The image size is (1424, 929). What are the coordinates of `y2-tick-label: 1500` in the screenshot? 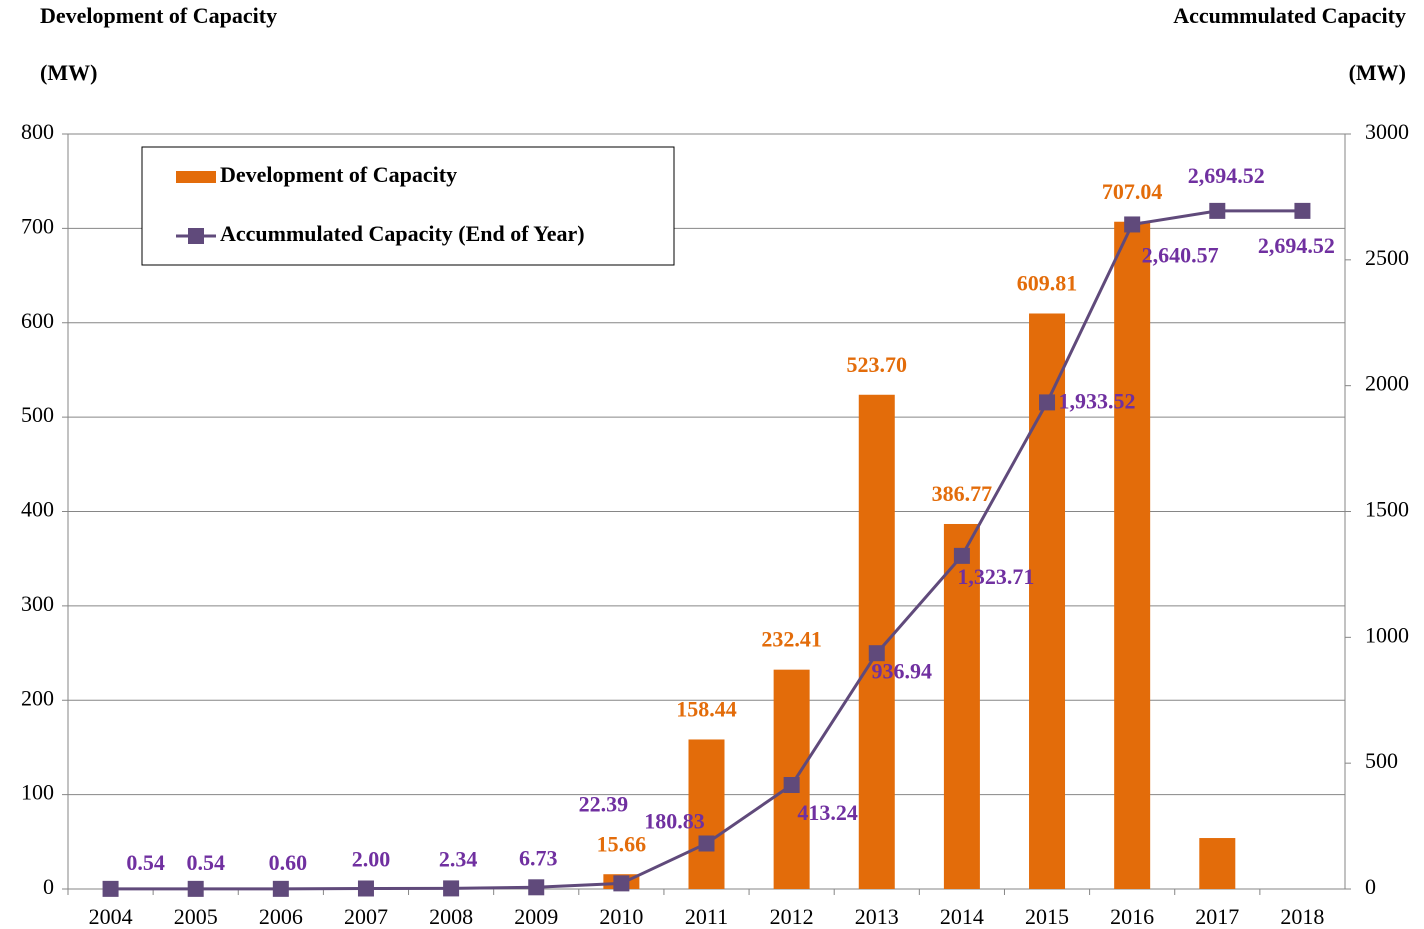 It's located at (1387, 509).